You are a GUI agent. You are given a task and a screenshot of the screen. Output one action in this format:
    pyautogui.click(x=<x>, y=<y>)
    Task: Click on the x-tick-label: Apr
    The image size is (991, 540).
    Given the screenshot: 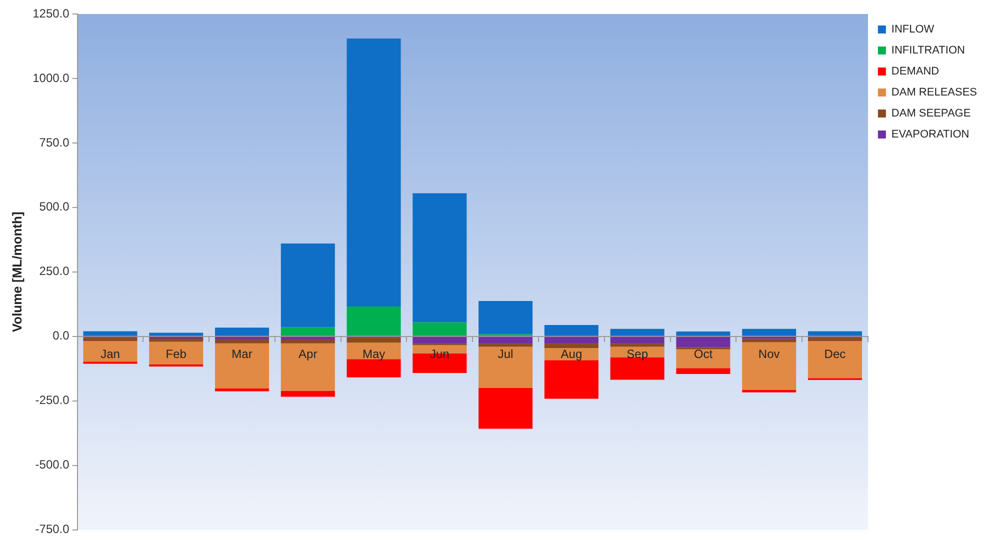 What is the action you would take?
    pyautogui.click(x=308, y=353)
    